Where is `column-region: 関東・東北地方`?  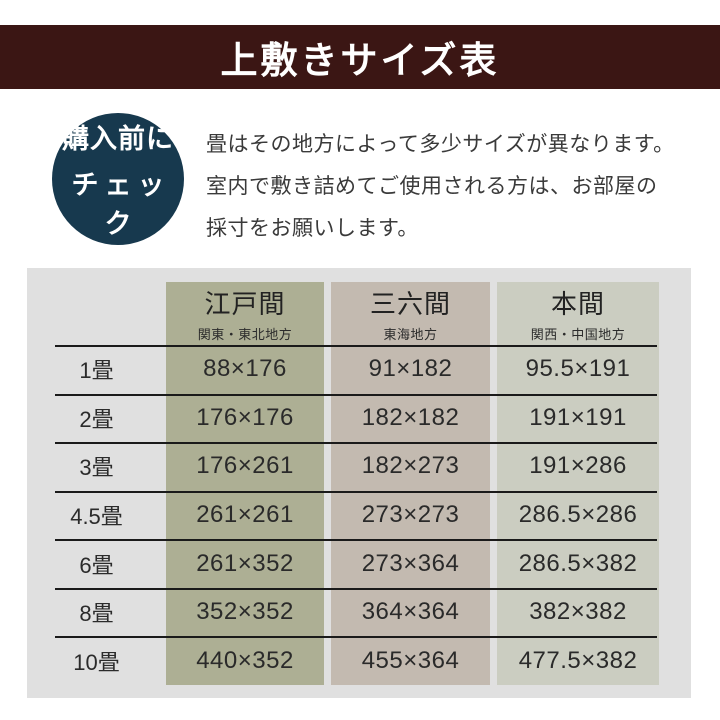
column-region: 関東・東北地方 is located at coordinates (245, 334).